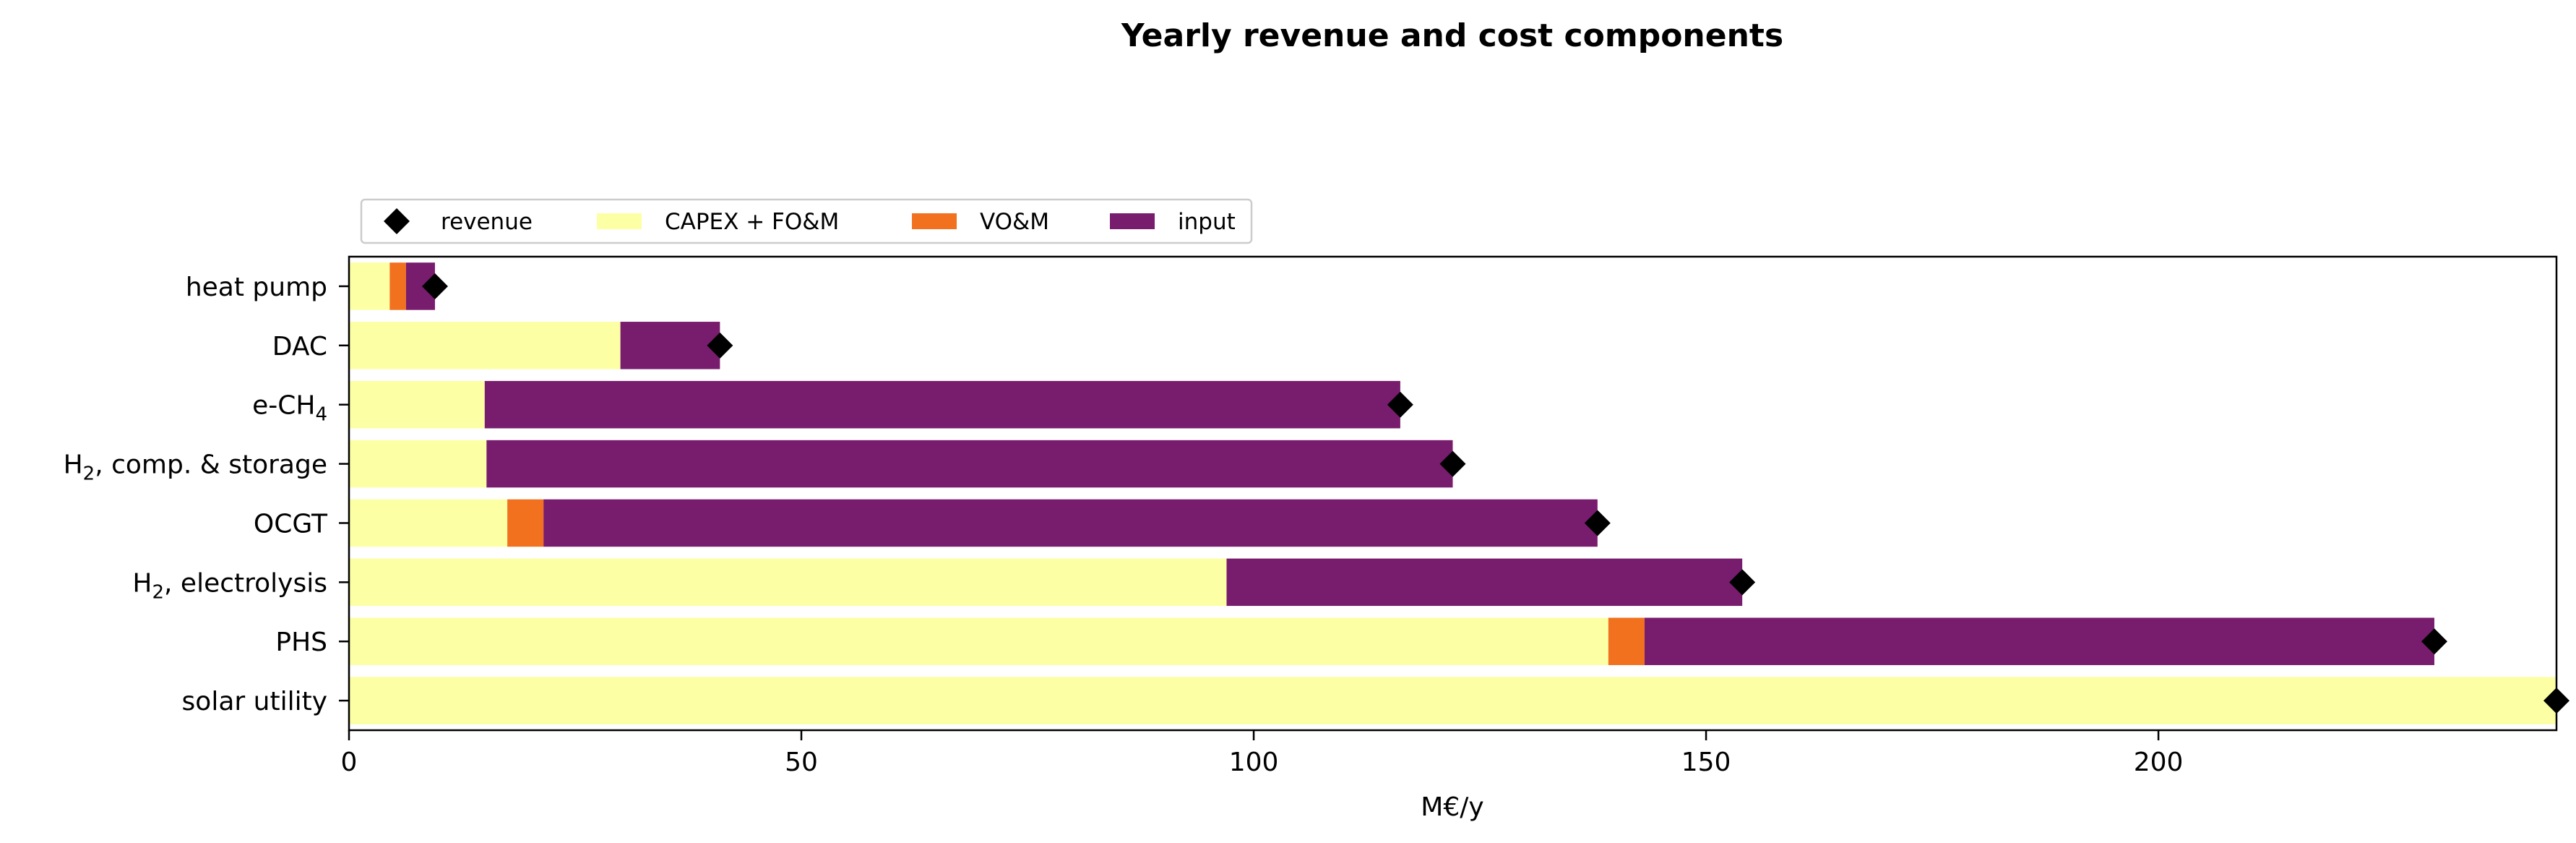  I want to click on legend-box, so click(806, 221).